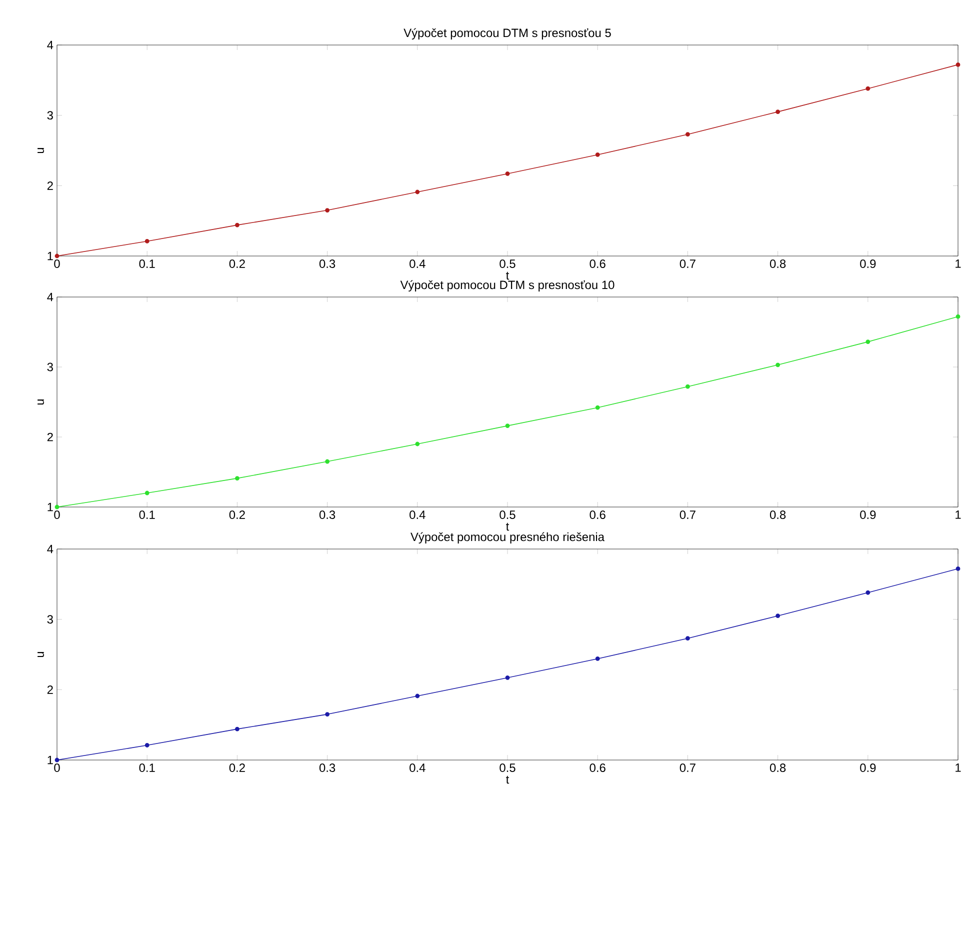 Image resolution: width=968 pixels, height=933 pixels. What do you see at coordinates (507, 34) in the screenshot?
I see `chart-title: Výpočet pomocou DTM s presnosťou 5` at bounding box center [507, 34].